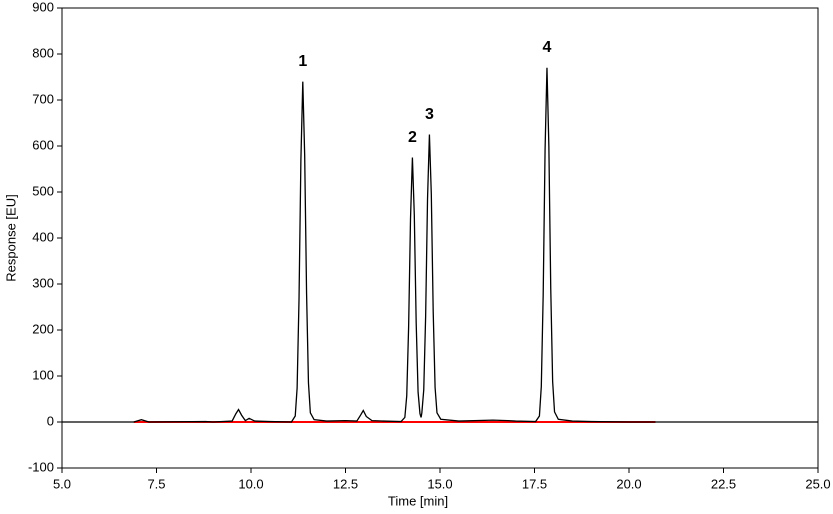  I want to click on y-tick-label: 900, so click(43, 7).